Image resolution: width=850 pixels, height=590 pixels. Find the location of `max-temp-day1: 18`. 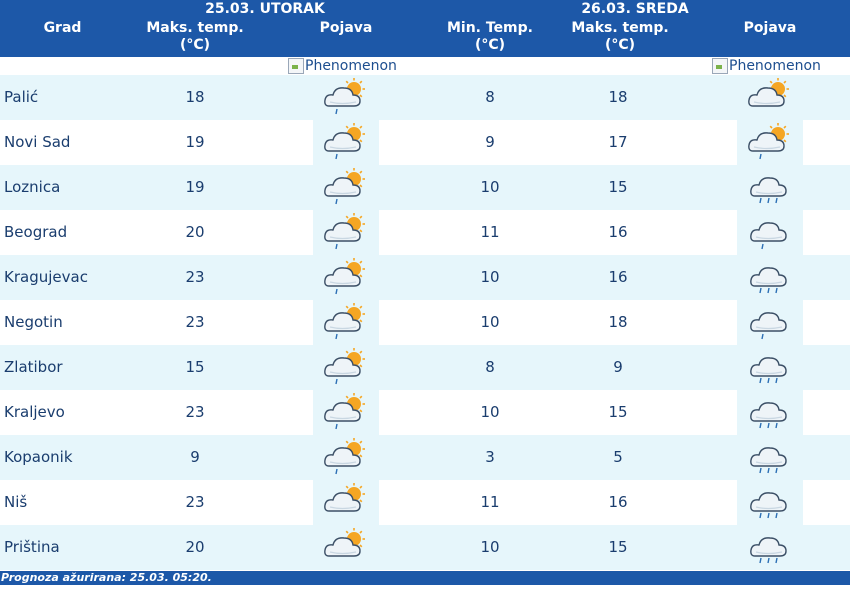

max-temp-day1: 18 is located at coordinates (195, 97).